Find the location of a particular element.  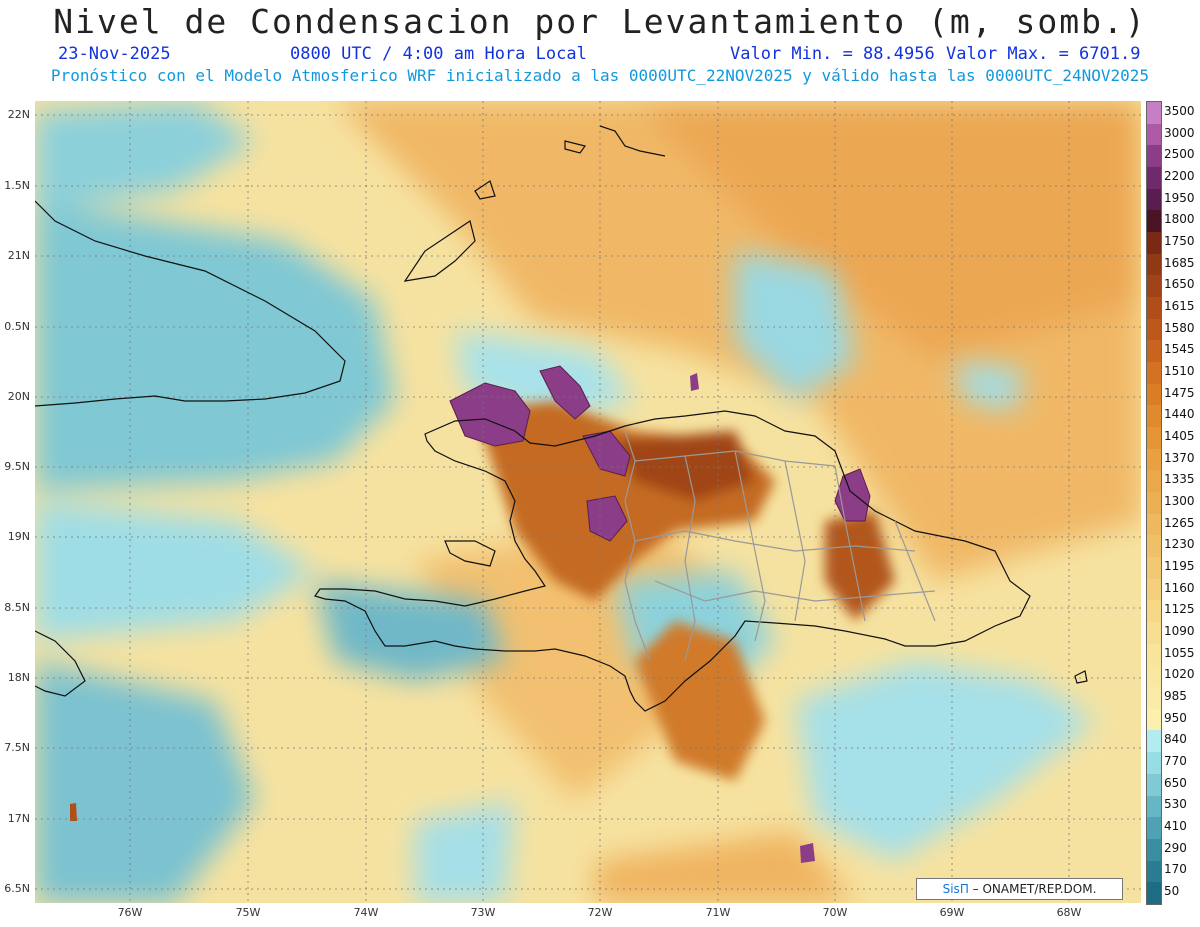

forecast-time: 0800 UTC / 4:00 am Hora Local is located at coordinates (438, 54).